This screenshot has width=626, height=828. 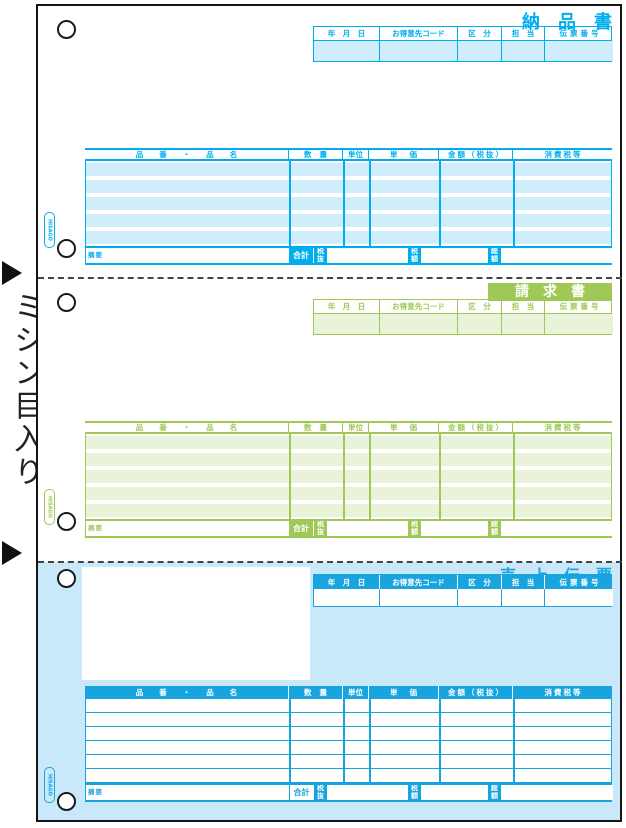 I want to click on col-unit: 単位, so click(x=355, y=154).